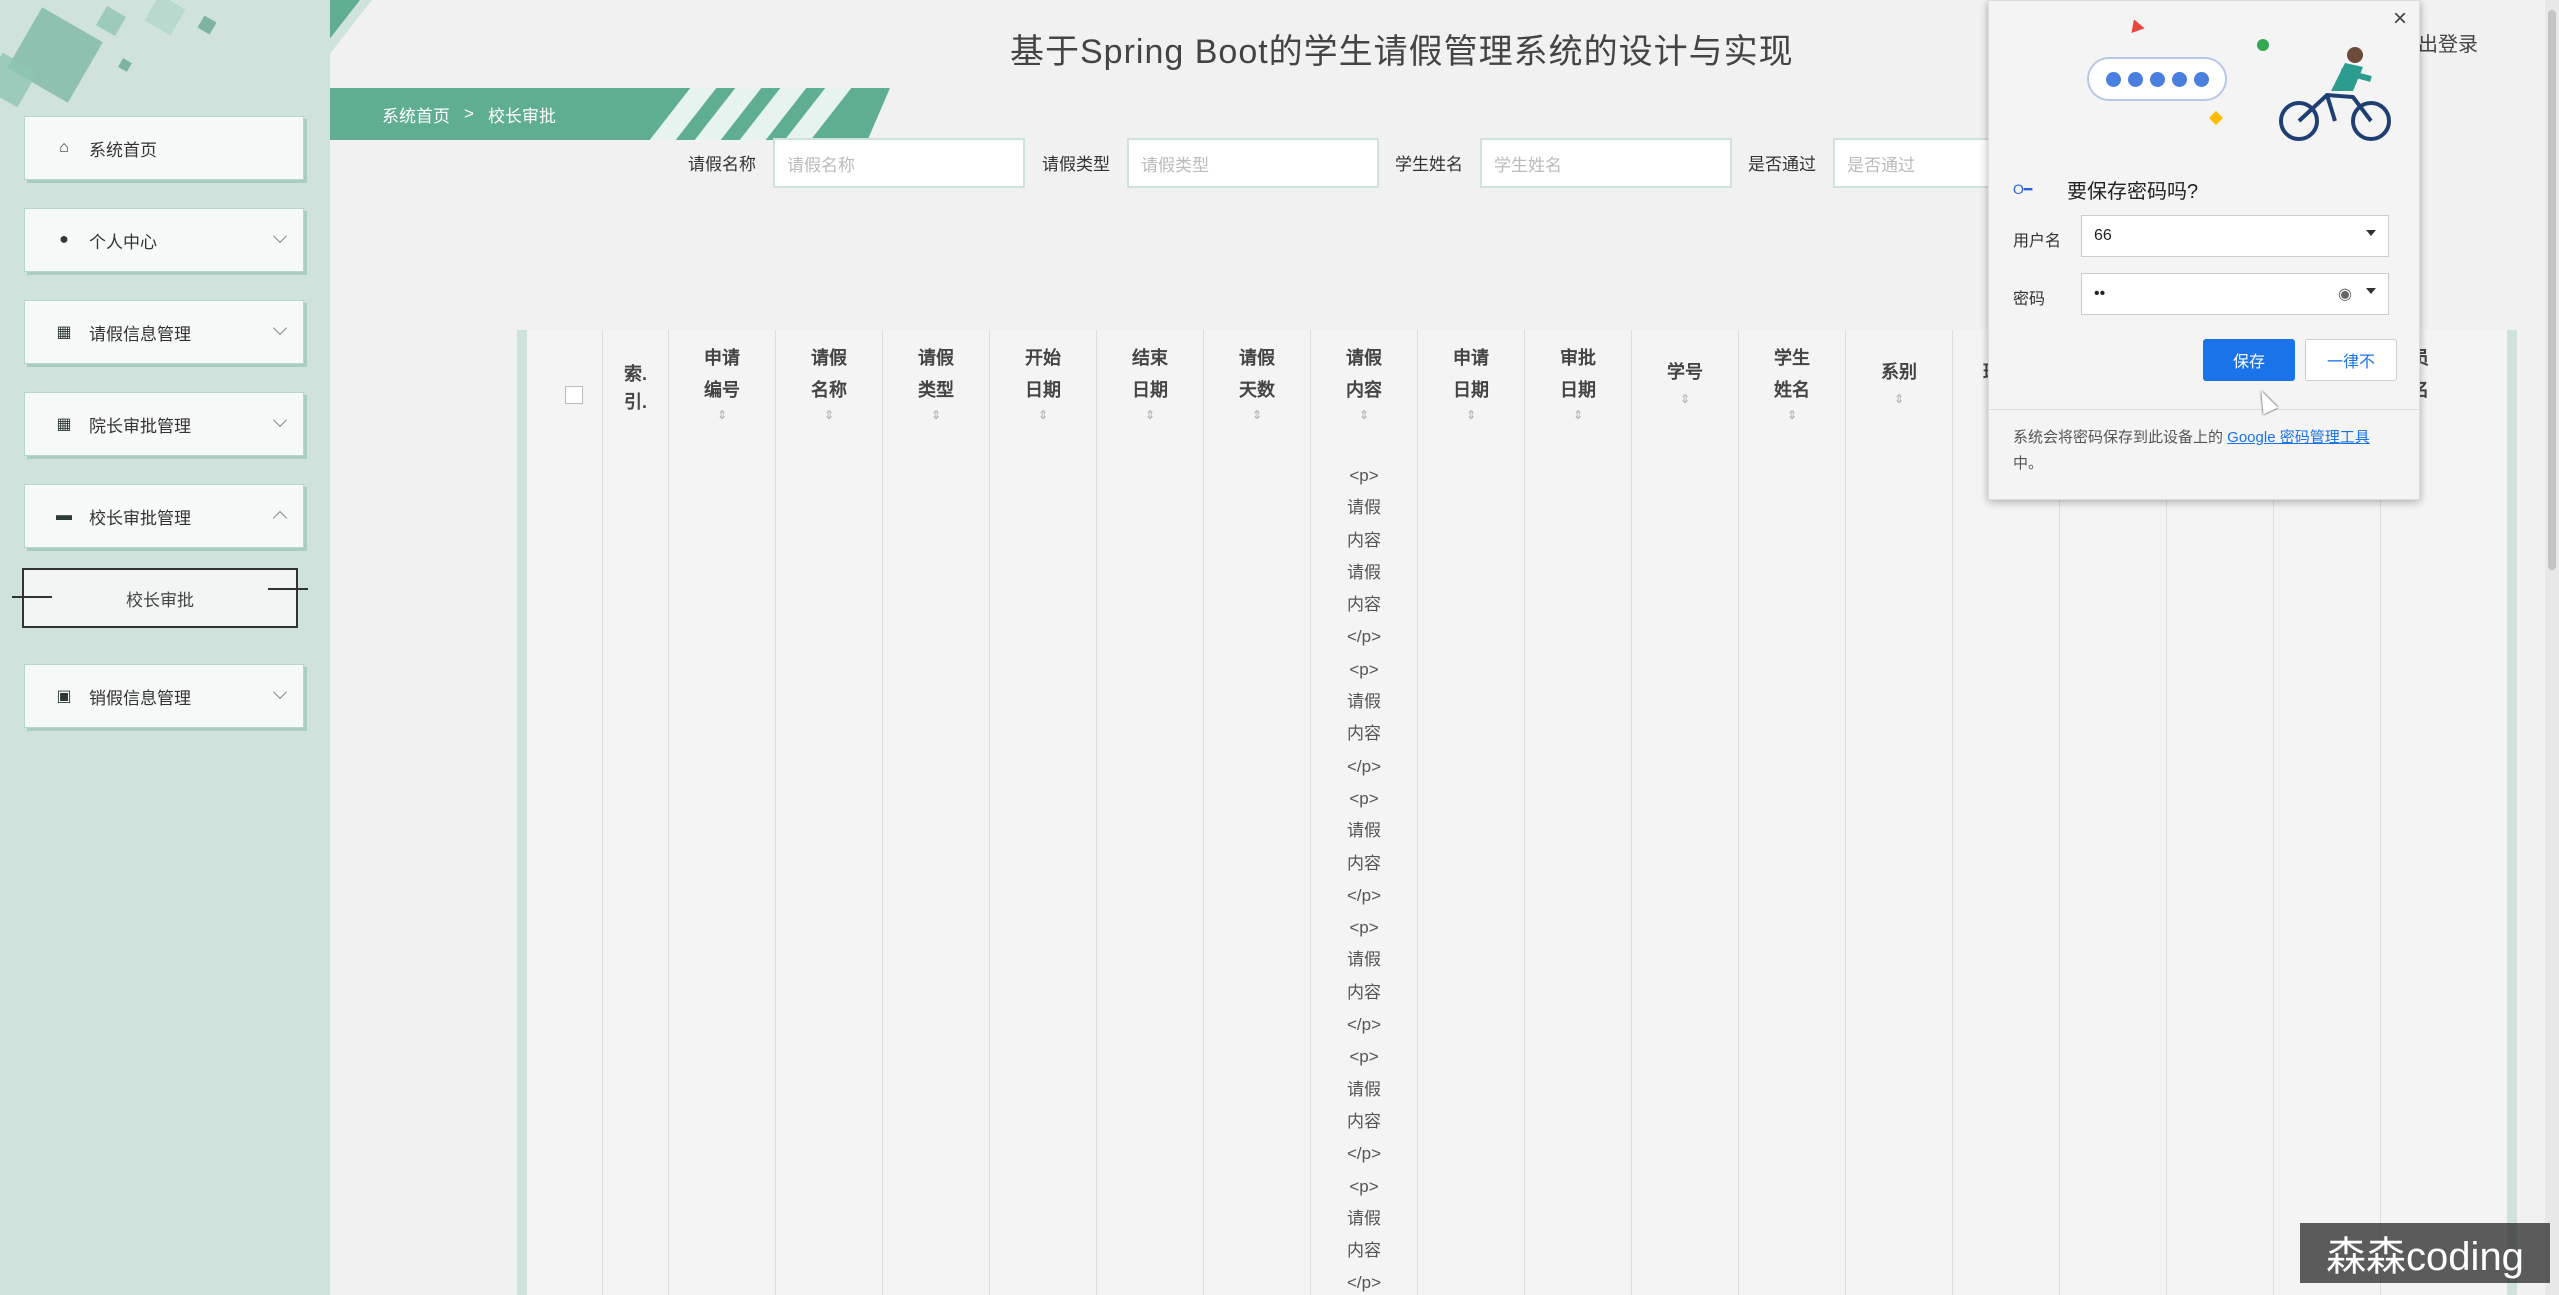 The width and height of the screenshot is (2559, 1295). I want to click on key-icon: O━, so click(2023, 189).